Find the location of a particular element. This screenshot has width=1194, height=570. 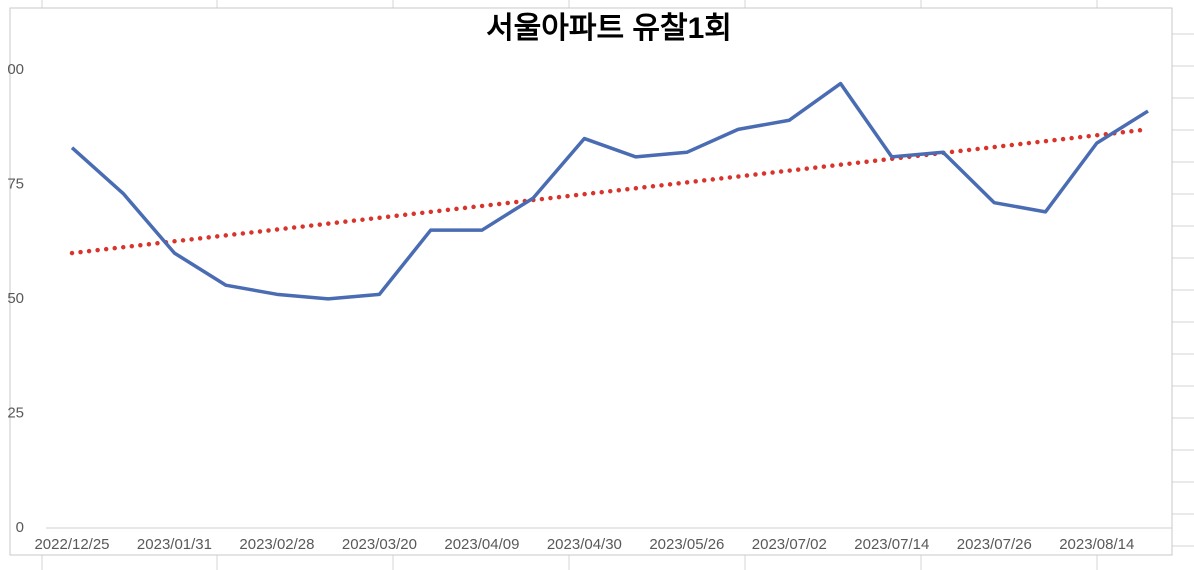

x-tick-label: 2023/05/26 is located at coordinates (686, 544).